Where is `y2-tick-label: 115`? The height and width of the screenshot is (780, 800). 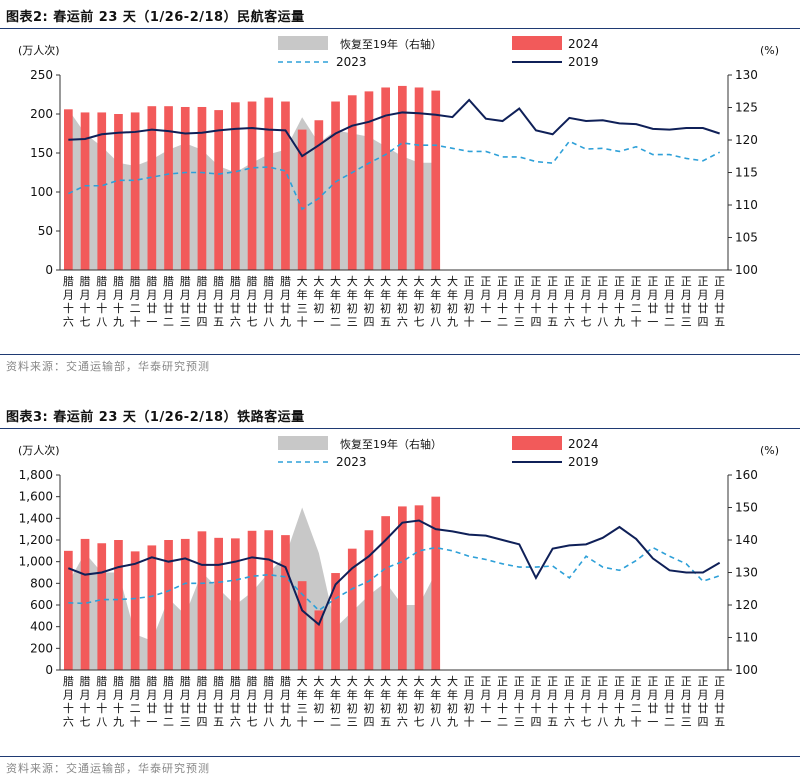
y2-tick-label: 115 is located at coordinates (746, 173).